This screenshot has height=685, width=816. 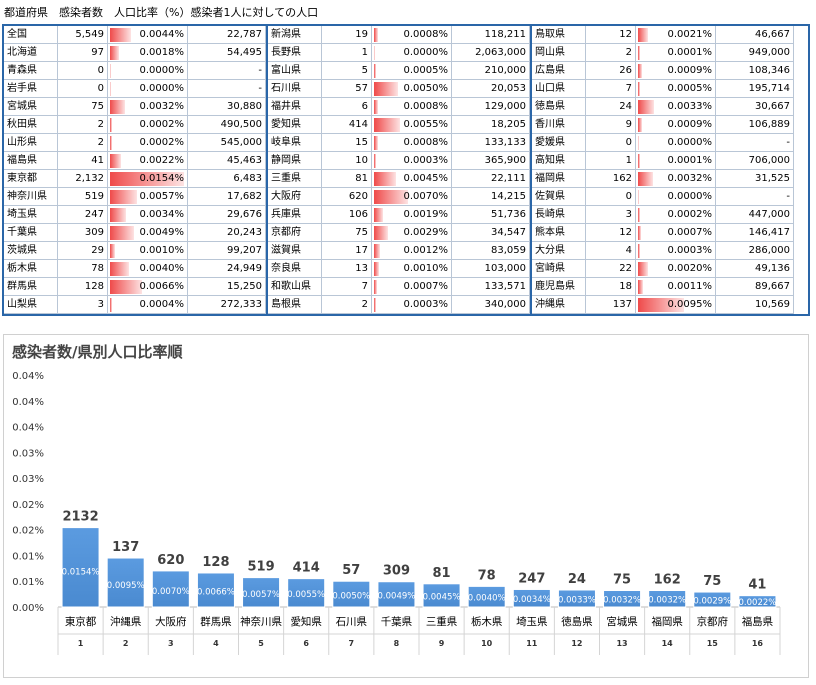 I want to click on rate-cell-text: 0.0022%, so click(x=162, y=160).